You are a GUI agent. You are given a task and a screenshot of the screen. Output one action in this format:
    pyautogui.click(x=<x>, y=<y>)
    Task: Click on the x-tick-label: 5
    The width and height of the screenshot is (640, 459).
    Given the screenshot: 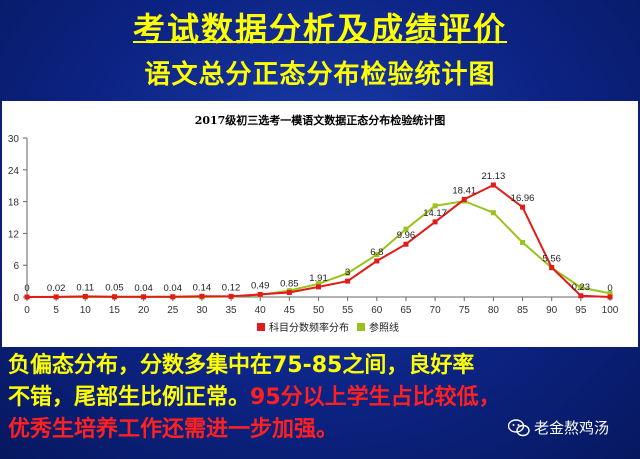 What is the action you would take?
    pyautogui.click(x=56, y=310)
    